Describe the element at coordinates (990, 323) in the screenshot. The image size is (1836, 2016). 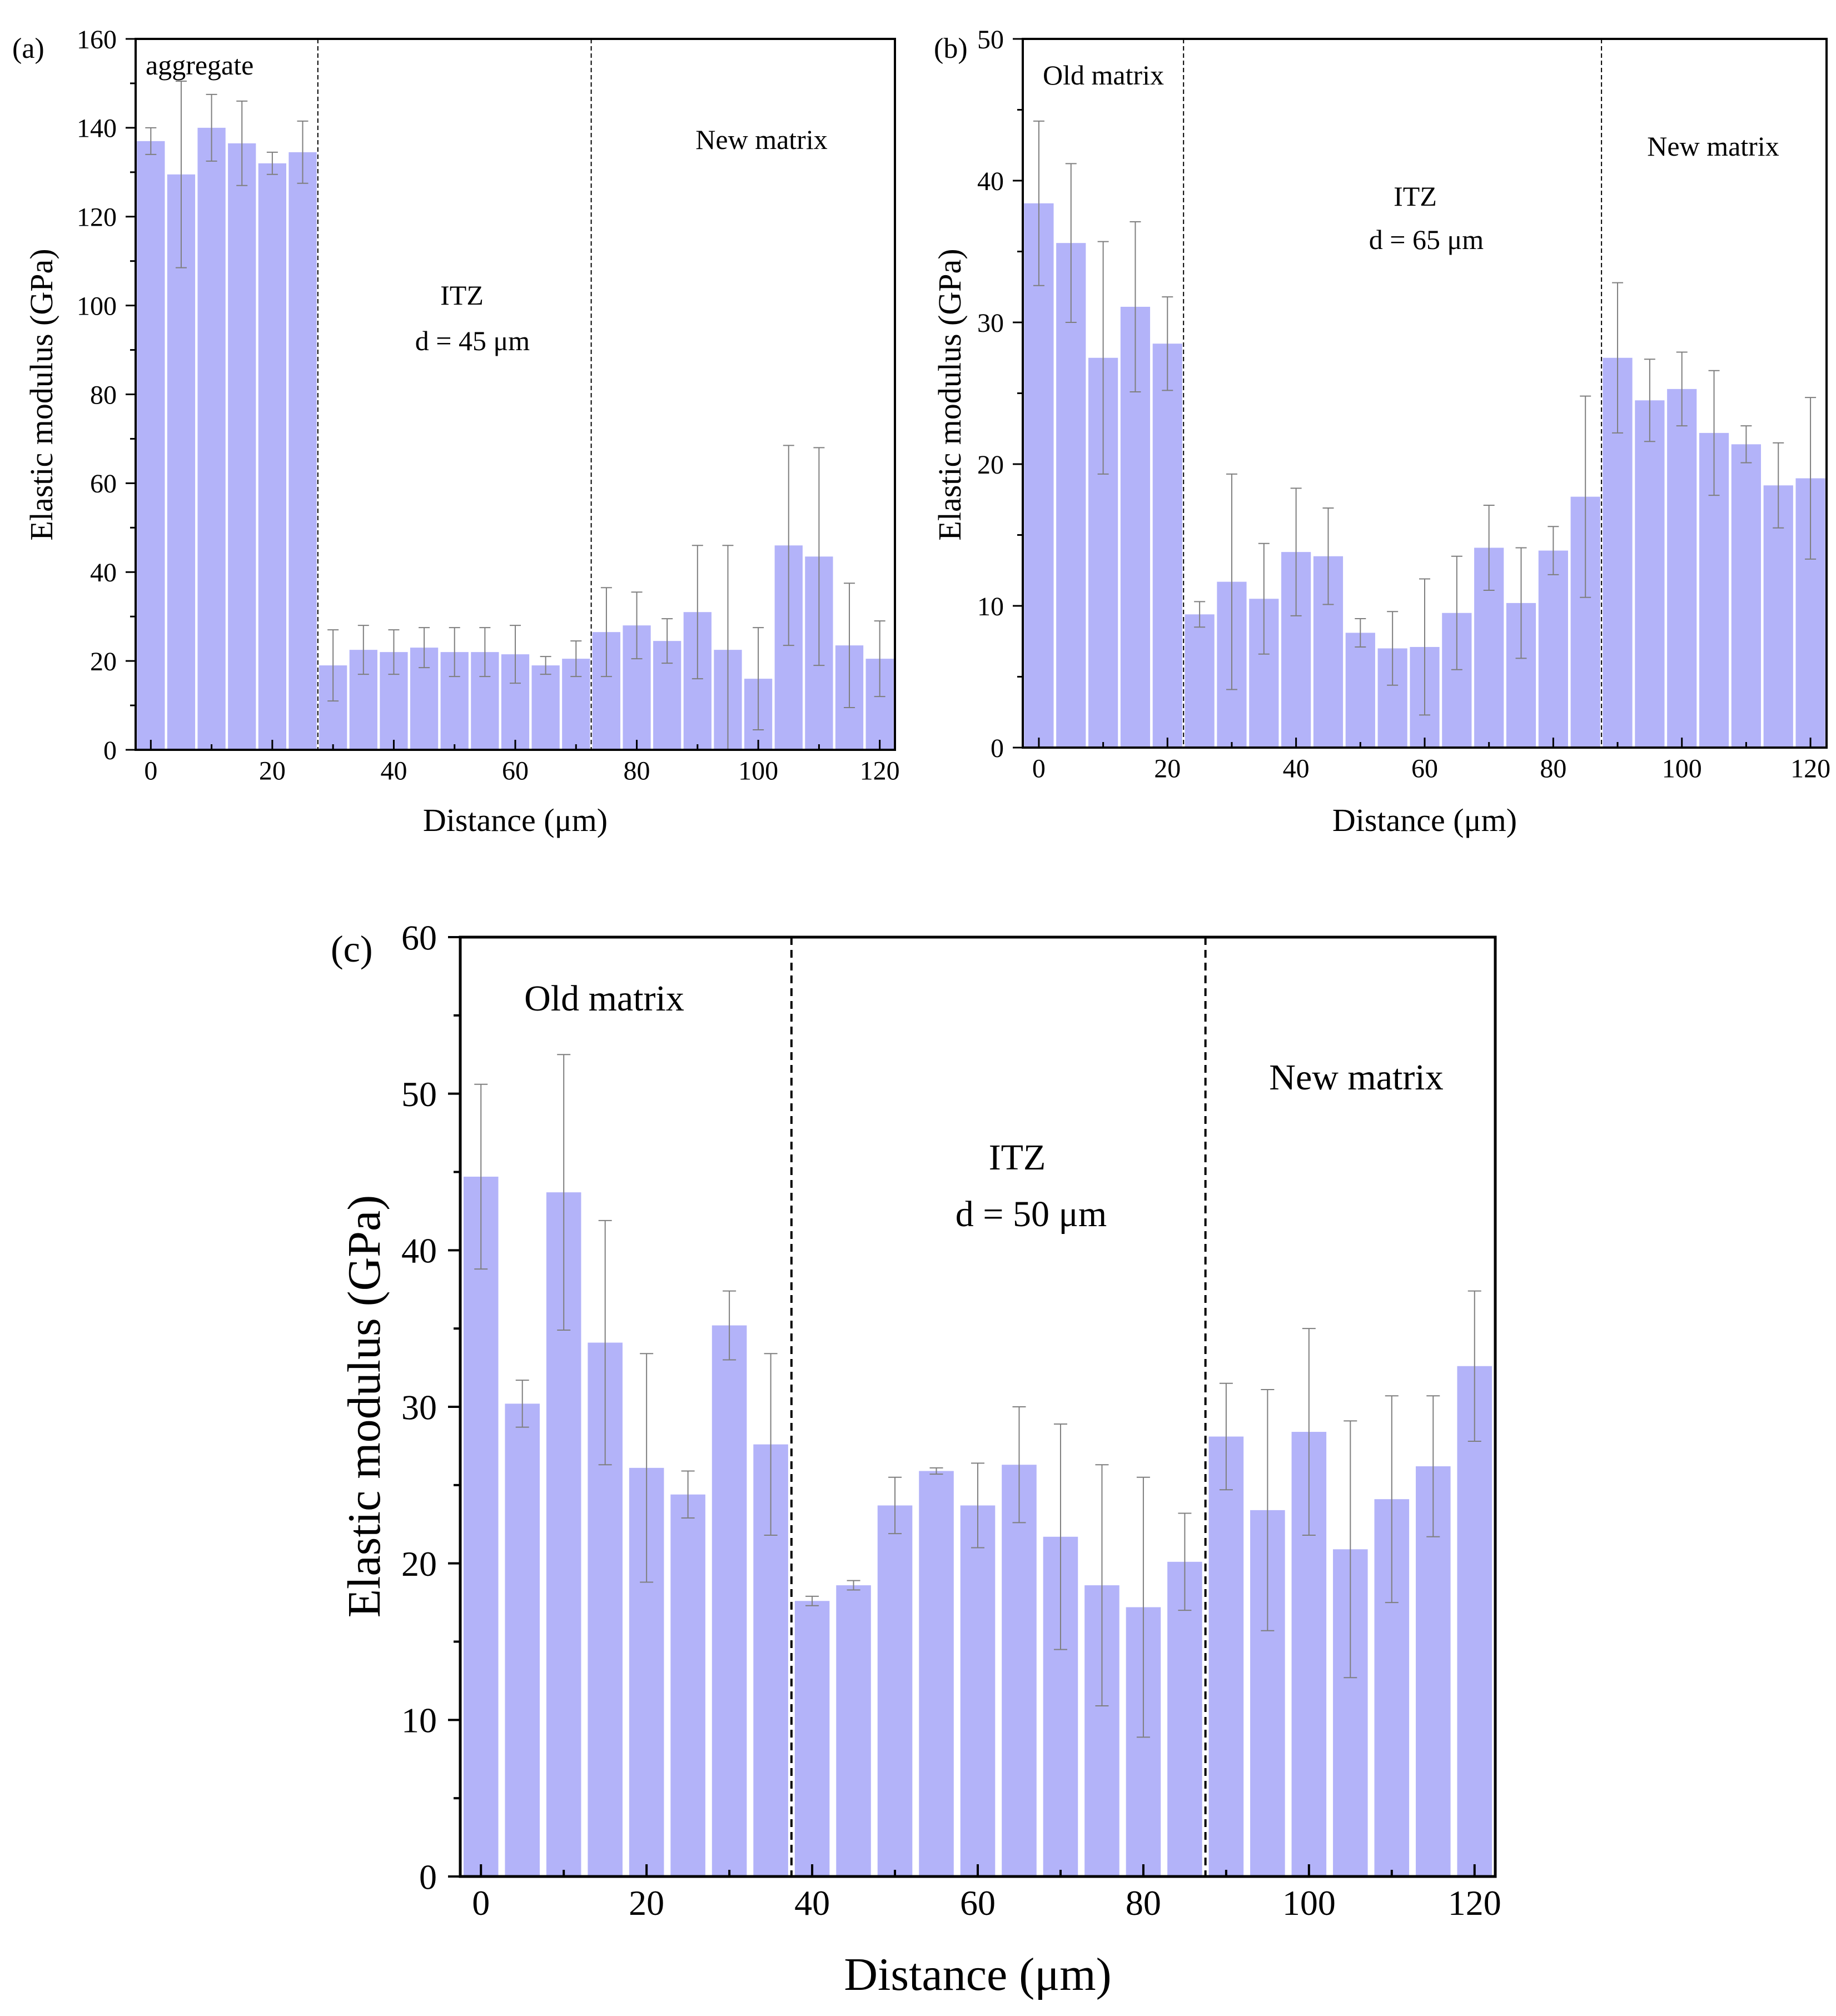
I see `panel-b-y-tick-label: 30` at that location.